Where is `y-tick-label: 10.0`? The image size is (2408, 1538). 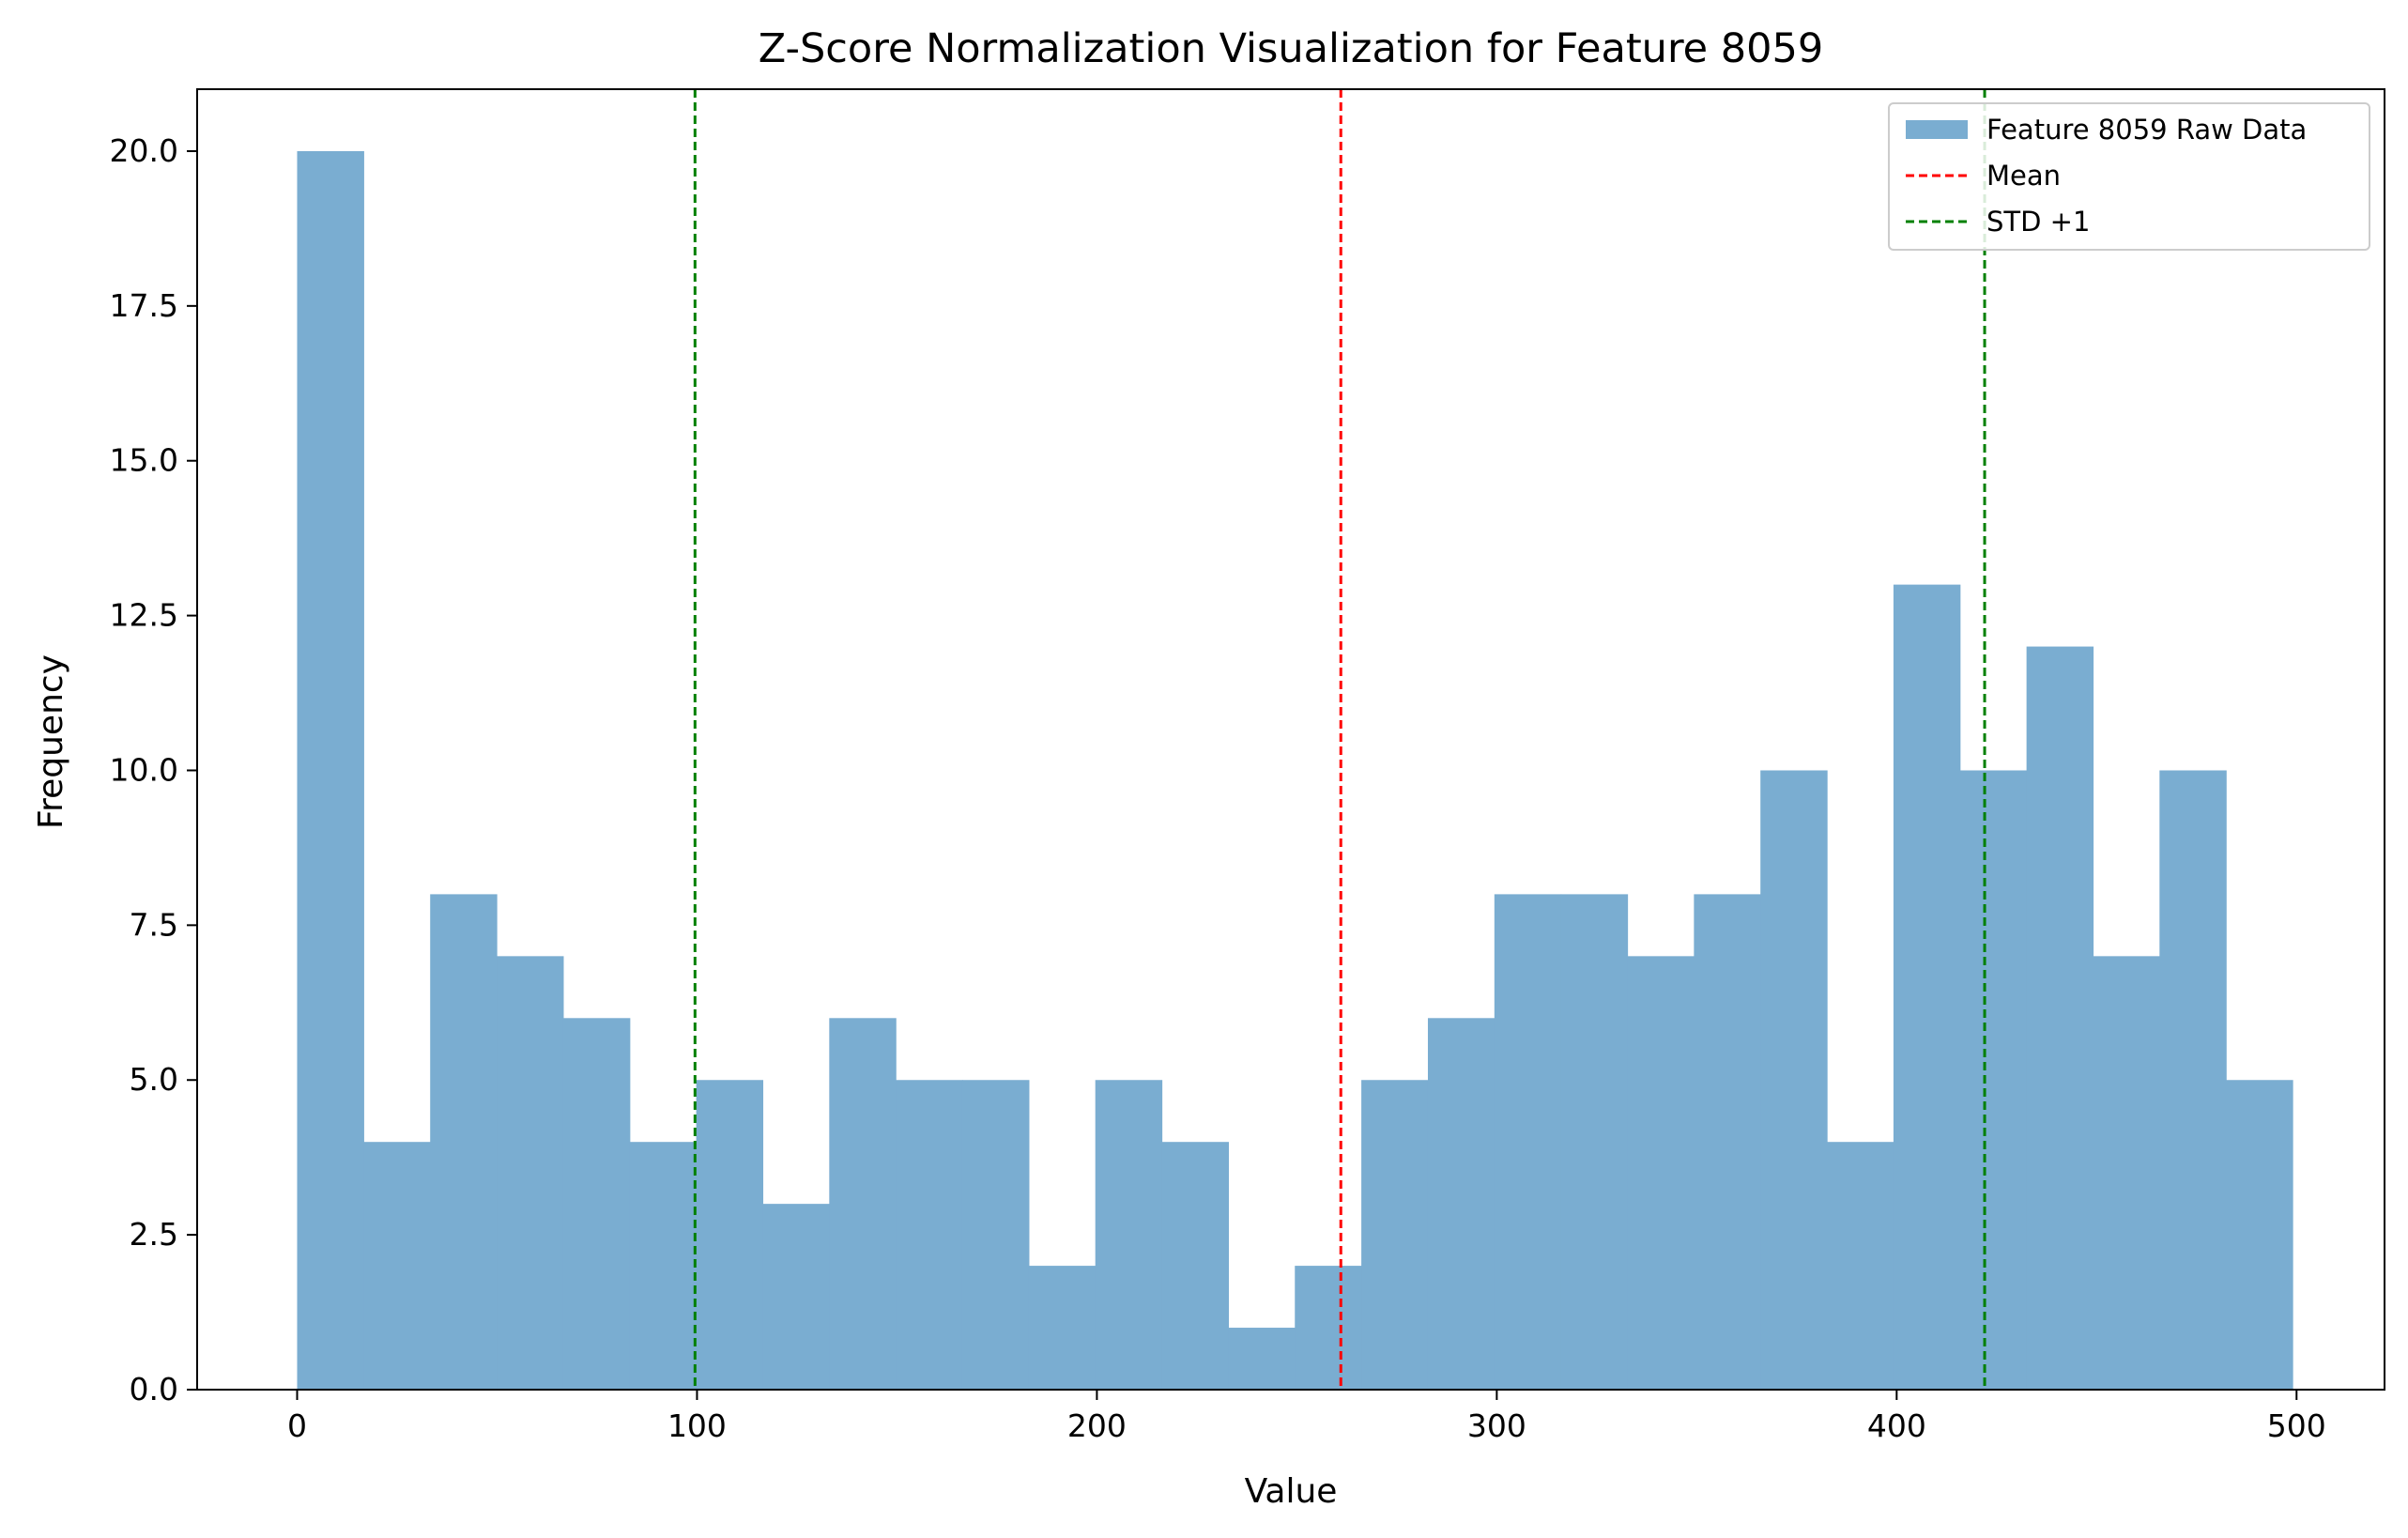 y-tick-label: 10.0 is located at coordinates (144, 769).